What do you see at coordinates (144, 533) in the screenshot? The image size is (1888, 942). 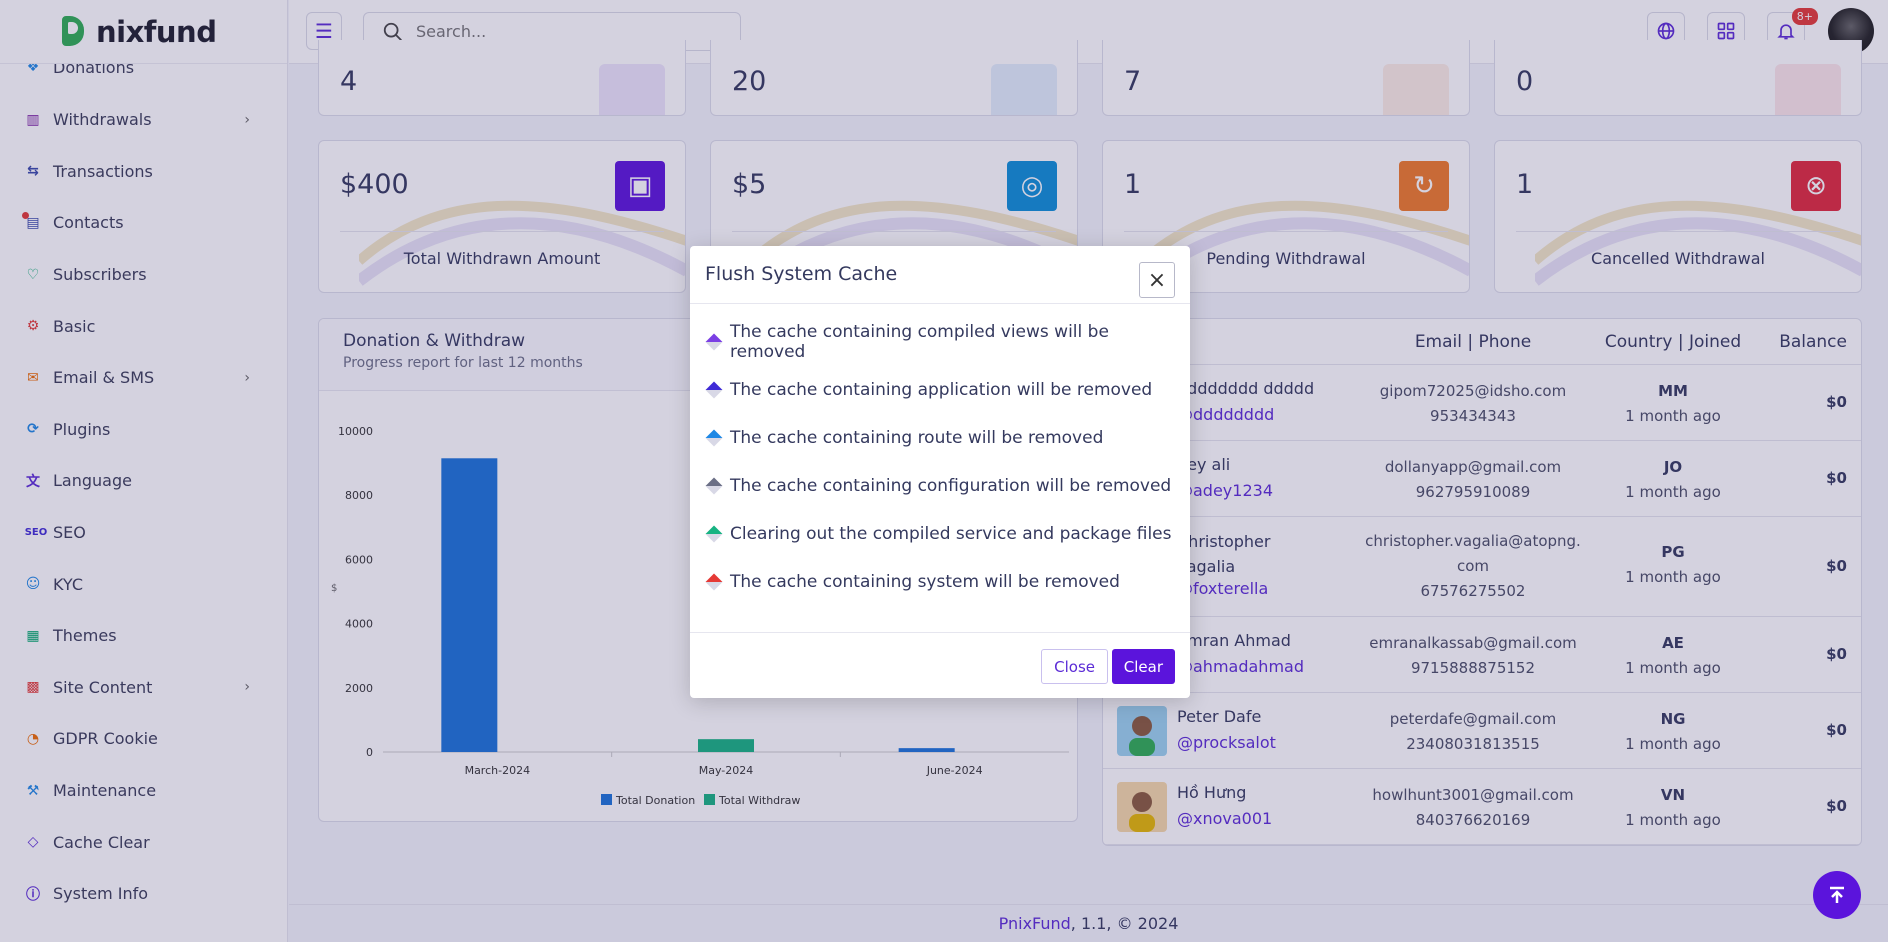 I see `sidebar-item-seo: SEO SEO` at bounding box center [144, 533].